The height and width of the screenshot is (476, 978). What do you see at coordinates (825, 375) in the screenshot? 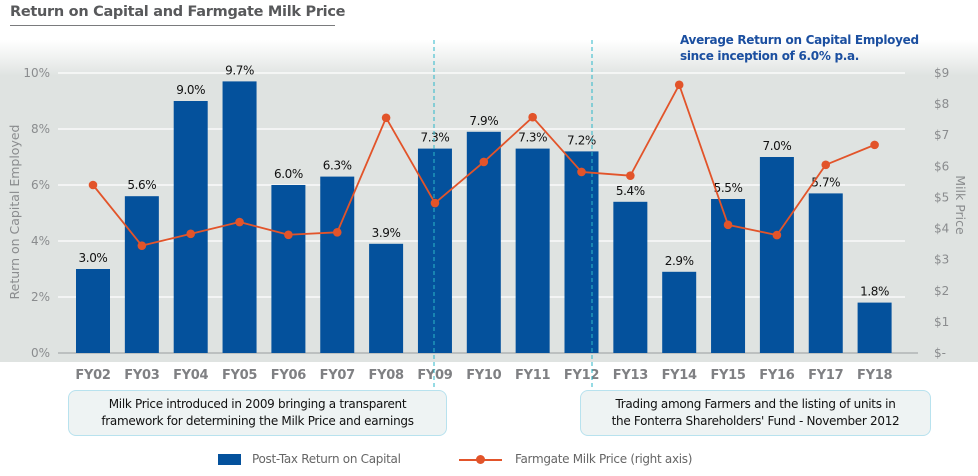
I see `x-tick-label: FY17` at bounding box center [825, 375].